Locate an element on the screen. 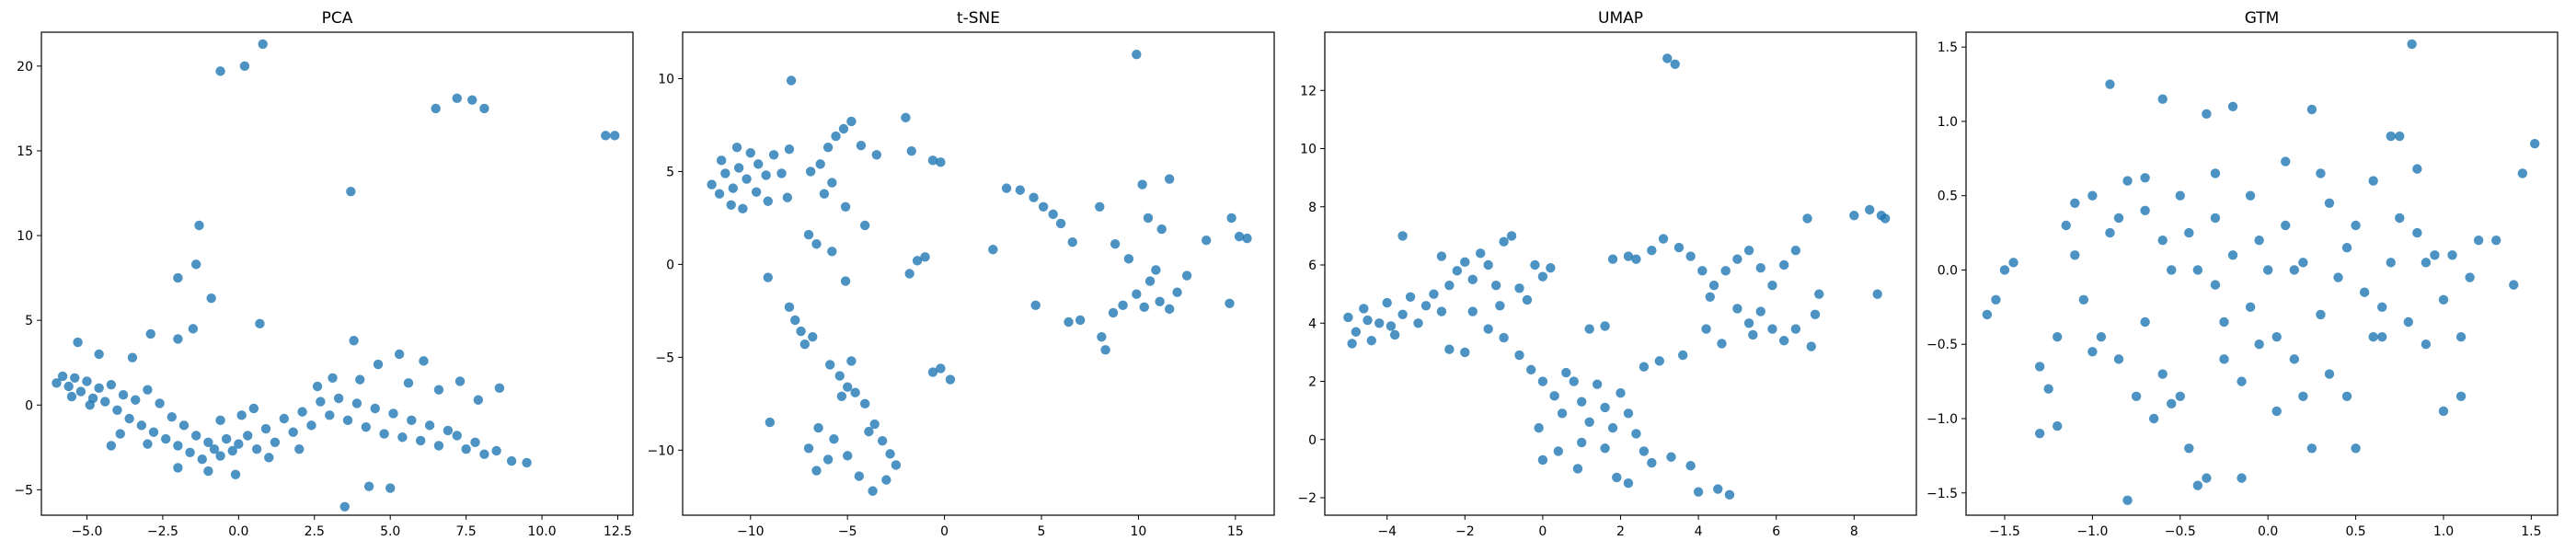 Image resolution: width=2576 pixels, height=552 pixels. t-sne-x-tick-label: 10 is located at coordinates (1139, 531).